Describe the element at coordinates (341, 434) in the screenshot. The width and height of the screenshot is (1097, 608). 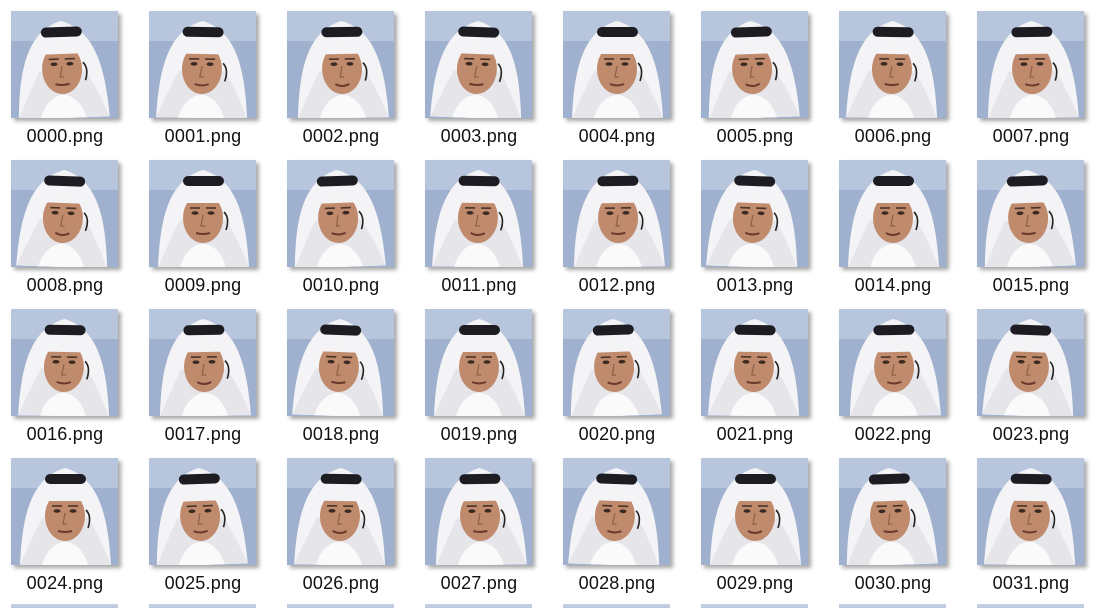
I see `file-name-label: 0018.png` at that location.